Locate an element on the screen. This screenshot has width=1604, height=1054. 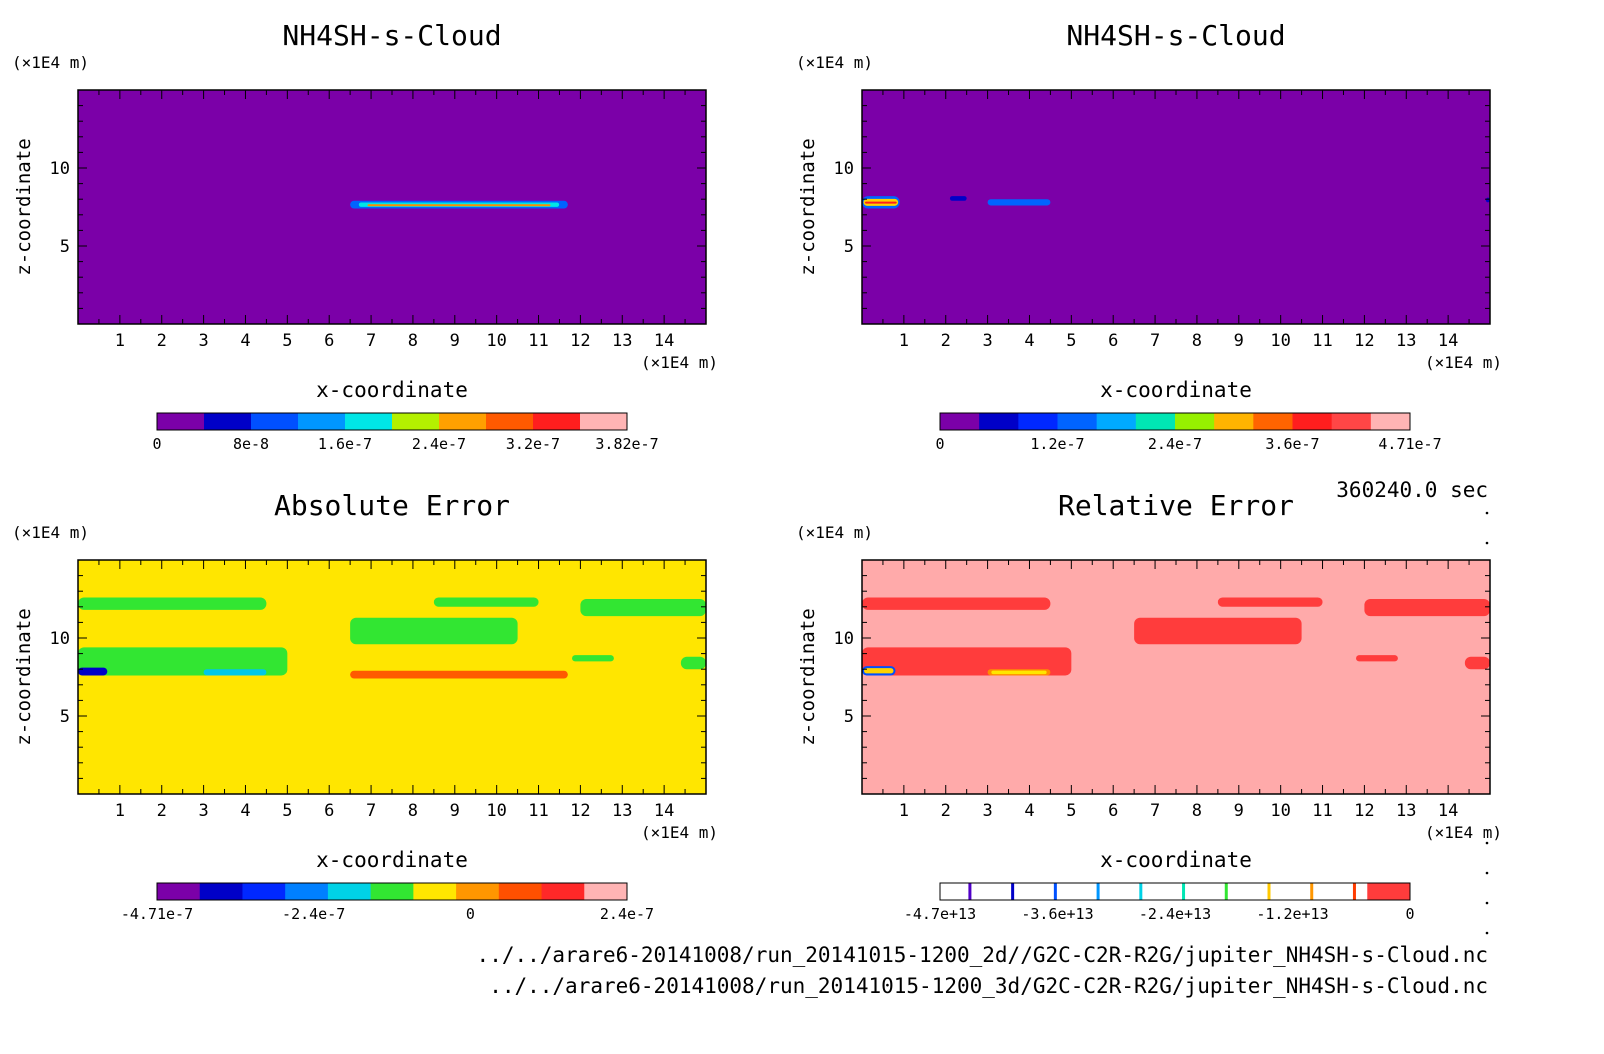
colorbar-tick-label: 4.71e-7 is located at coordinates (1409, 444).